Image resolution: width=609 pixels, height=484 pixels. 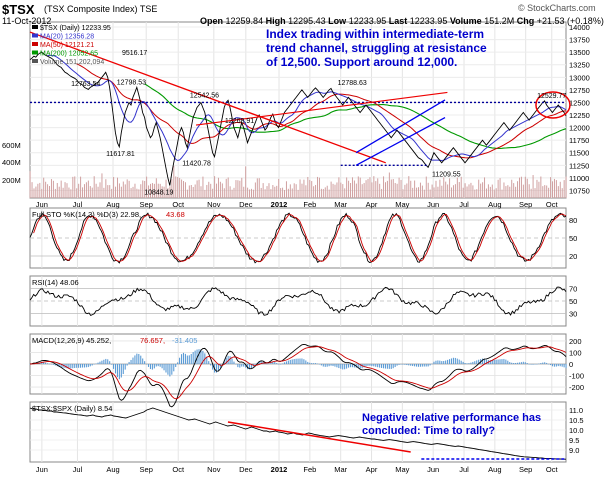 I want to click on volume-tick-label: 400M, so click(x=11, y=162).